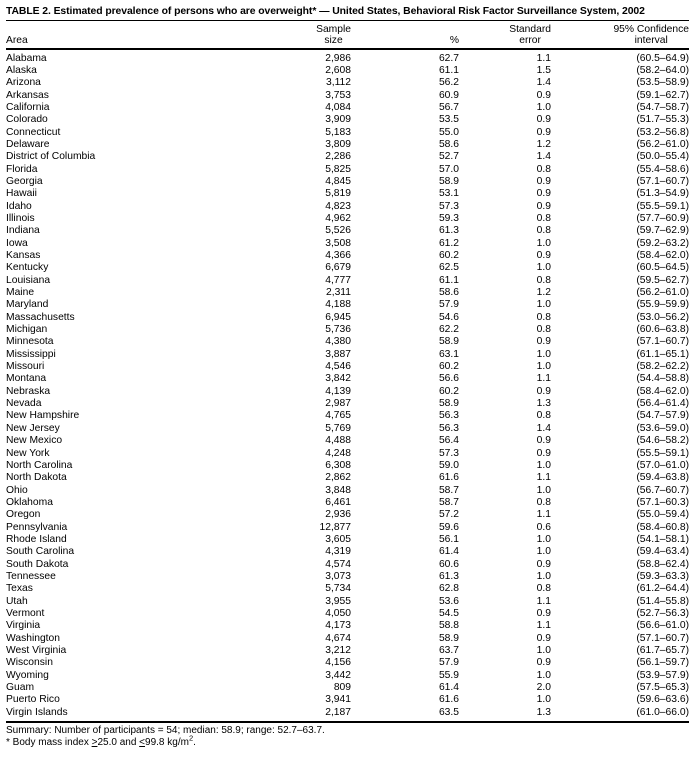 The image size is (695, 760). Describe the element at coordinates (338, 576) in the screenshot. I see `cell-sample-size: 3,073` at that location.